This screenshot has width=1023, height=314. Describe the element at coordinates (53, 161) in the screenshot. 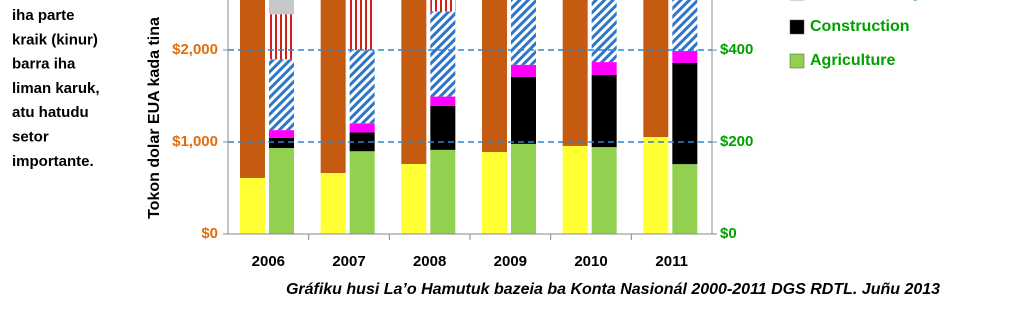

I see `note-line: importante.` at that location.